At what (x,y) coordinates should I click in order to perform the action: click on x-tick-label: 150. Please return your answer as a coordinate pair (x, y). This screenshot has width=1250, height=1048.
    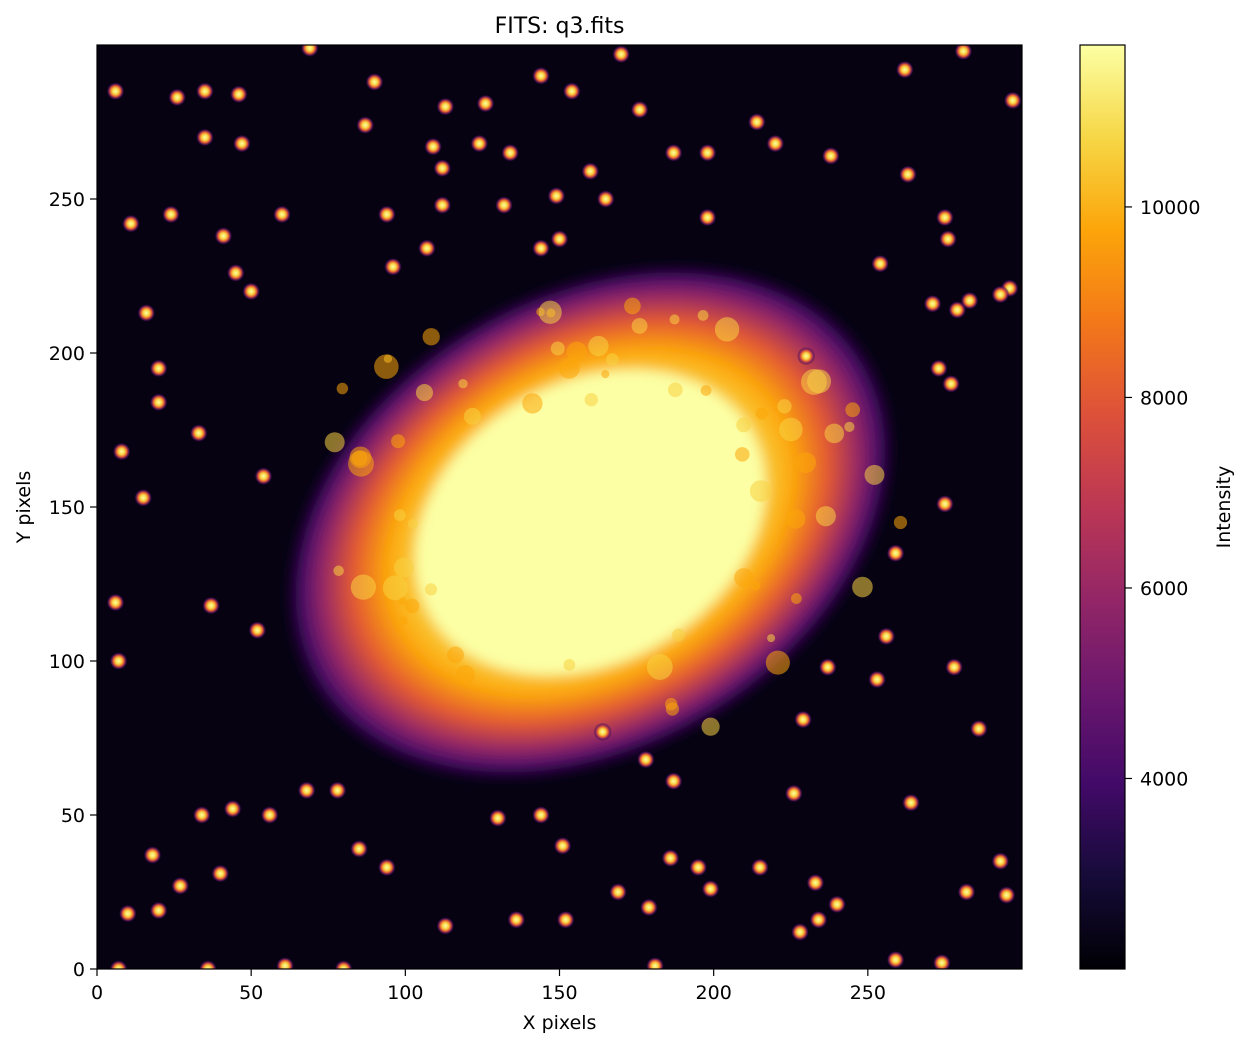
    Looking at the image, I should click on (559, 993).